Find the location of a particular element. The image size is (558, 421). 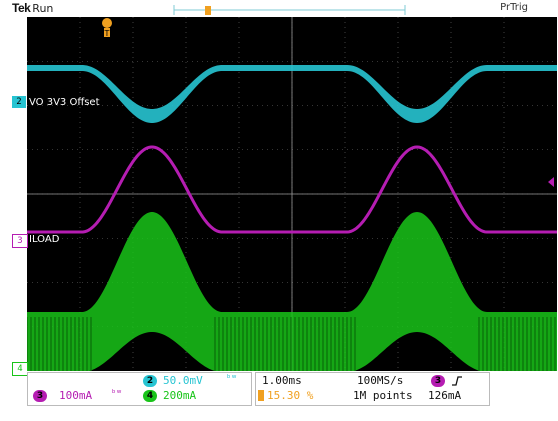

record-length: 1M points is located at coordinates (383, 395).